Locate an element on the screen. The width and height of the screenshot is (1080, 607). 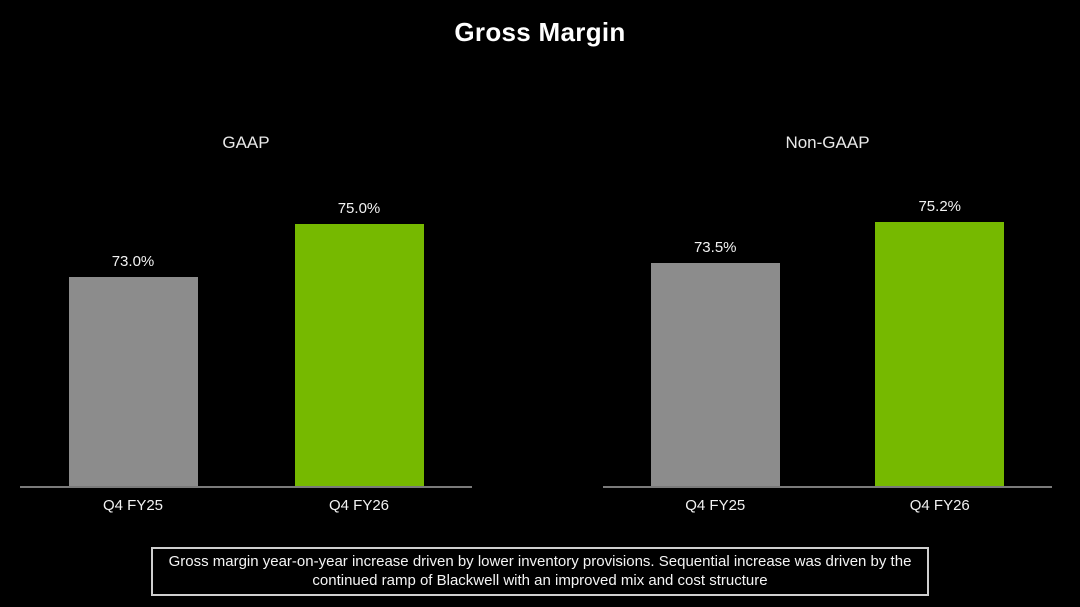
bar-gaap-q4fy25 is located at coordinates (133, 381).